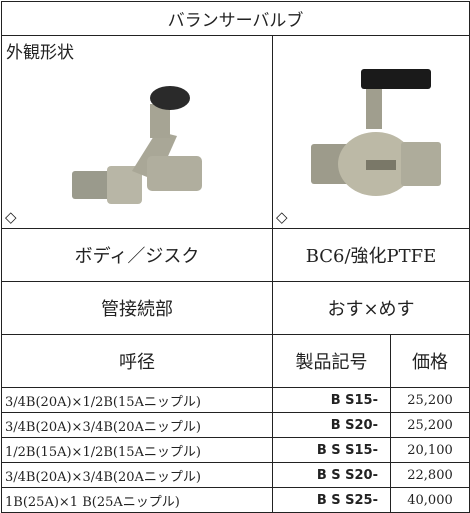 The width and height of the screenshot is (470, 513). I want to click on price: 40,000, so click(429, 500).